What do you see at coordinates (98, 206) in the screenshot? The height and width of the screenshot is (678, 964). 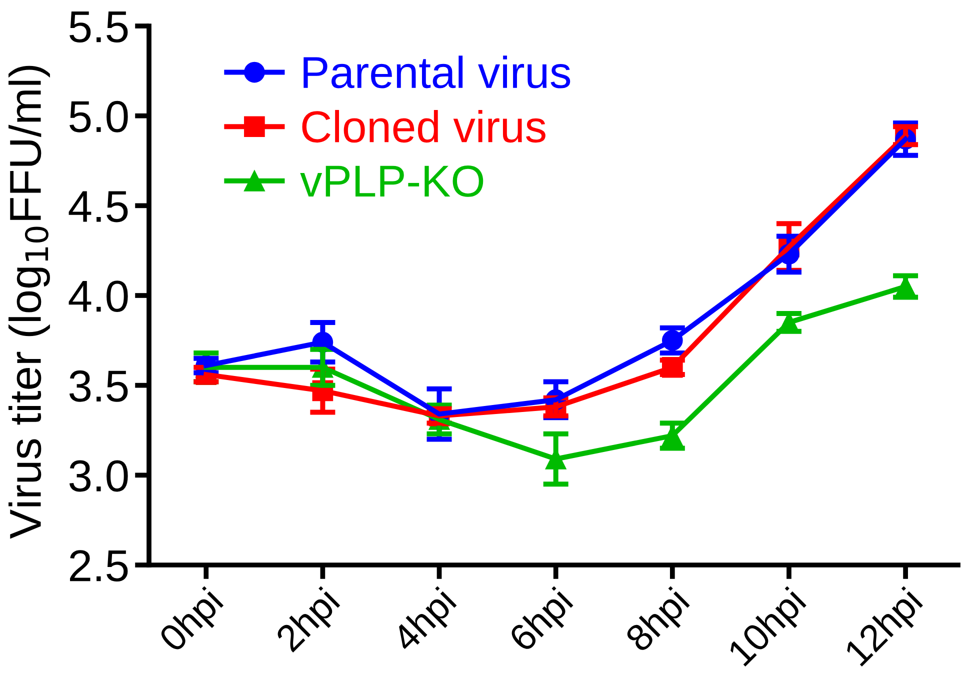 I see `y-tick-label: 4.5` at bounding box center [98, 206].